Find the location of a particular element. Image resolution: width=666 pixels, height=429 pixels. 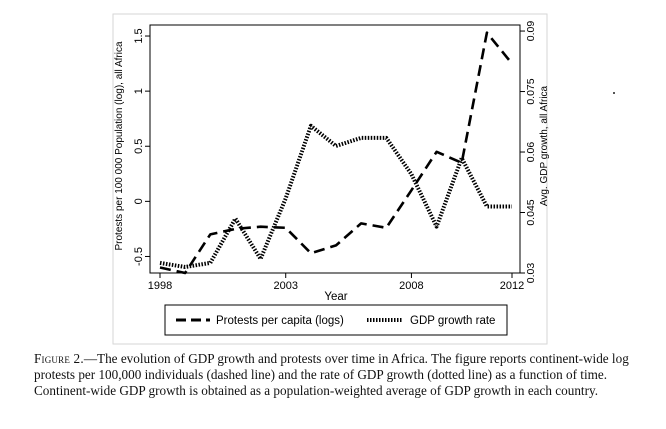

right-axis-tick-label: 0.045 is located at coordinates (531, 212).